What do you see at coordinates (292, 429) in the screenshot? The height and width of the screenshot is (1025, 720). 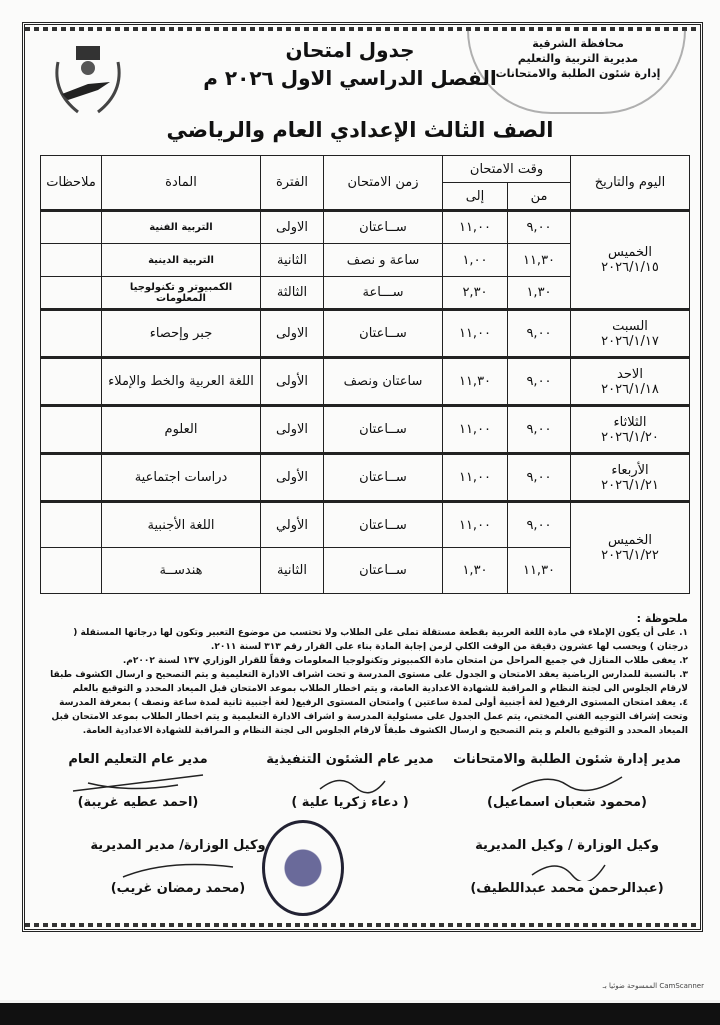 I see `period-cell: الاولى` at bounding box center [292, 429].